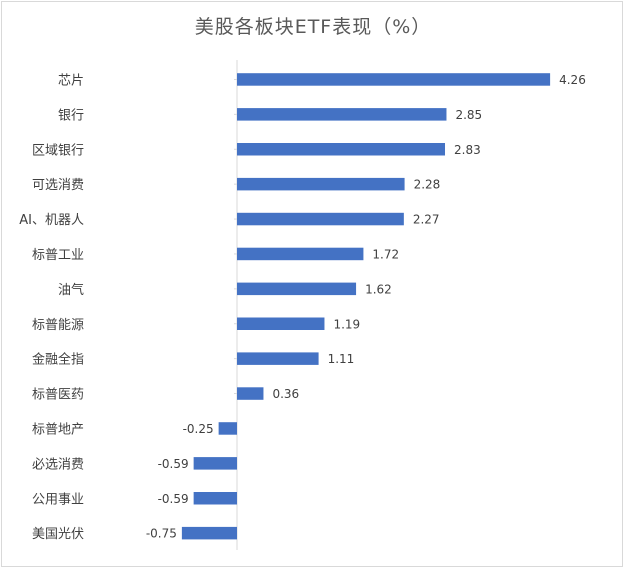  What do you see at coordinates (198, 429) in the screenshot?
I see `data-label: -0.25` at bounding box center [198, 429].